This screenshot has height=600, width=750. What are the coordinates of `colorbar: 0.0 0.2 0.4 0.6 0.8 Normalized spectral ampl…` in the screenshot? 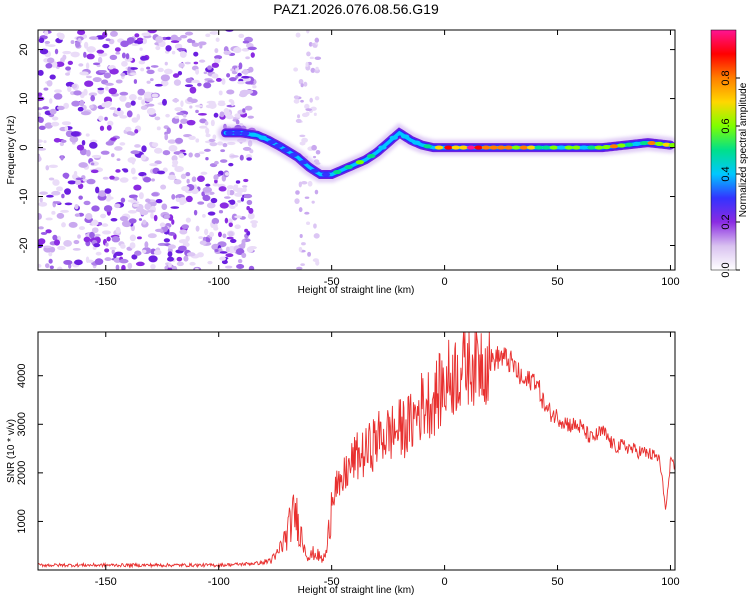 It's located at (729, 153).